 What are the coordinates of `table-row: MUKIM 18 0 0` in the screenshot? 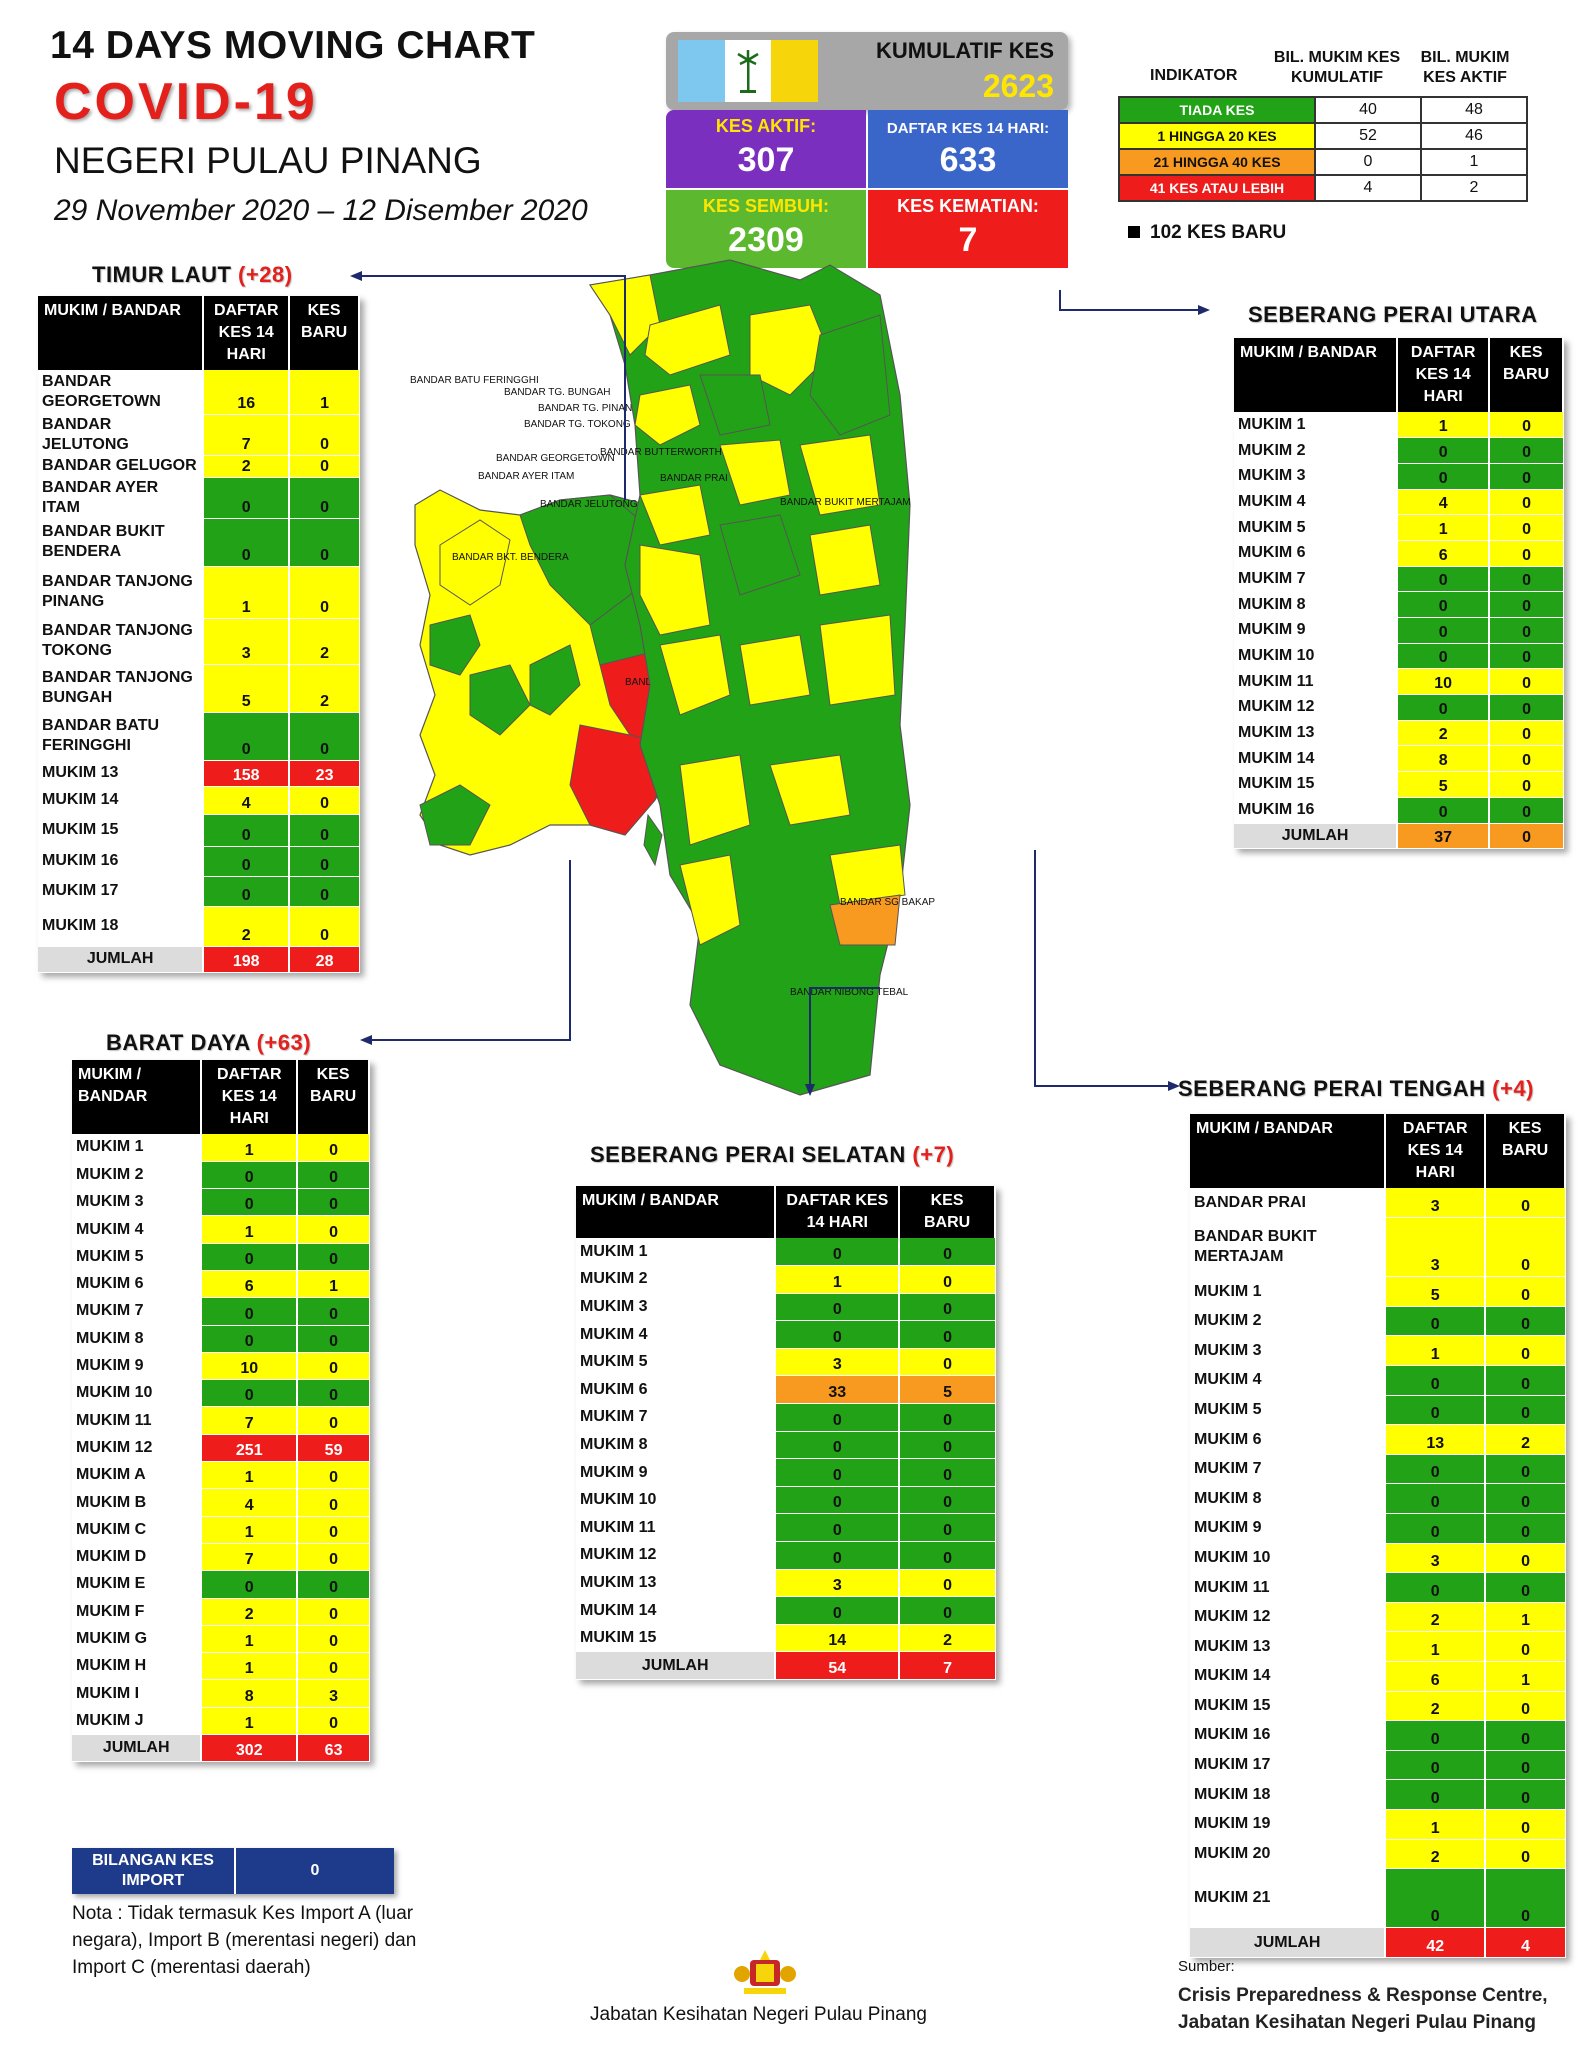 It's located at (1377, 1794).